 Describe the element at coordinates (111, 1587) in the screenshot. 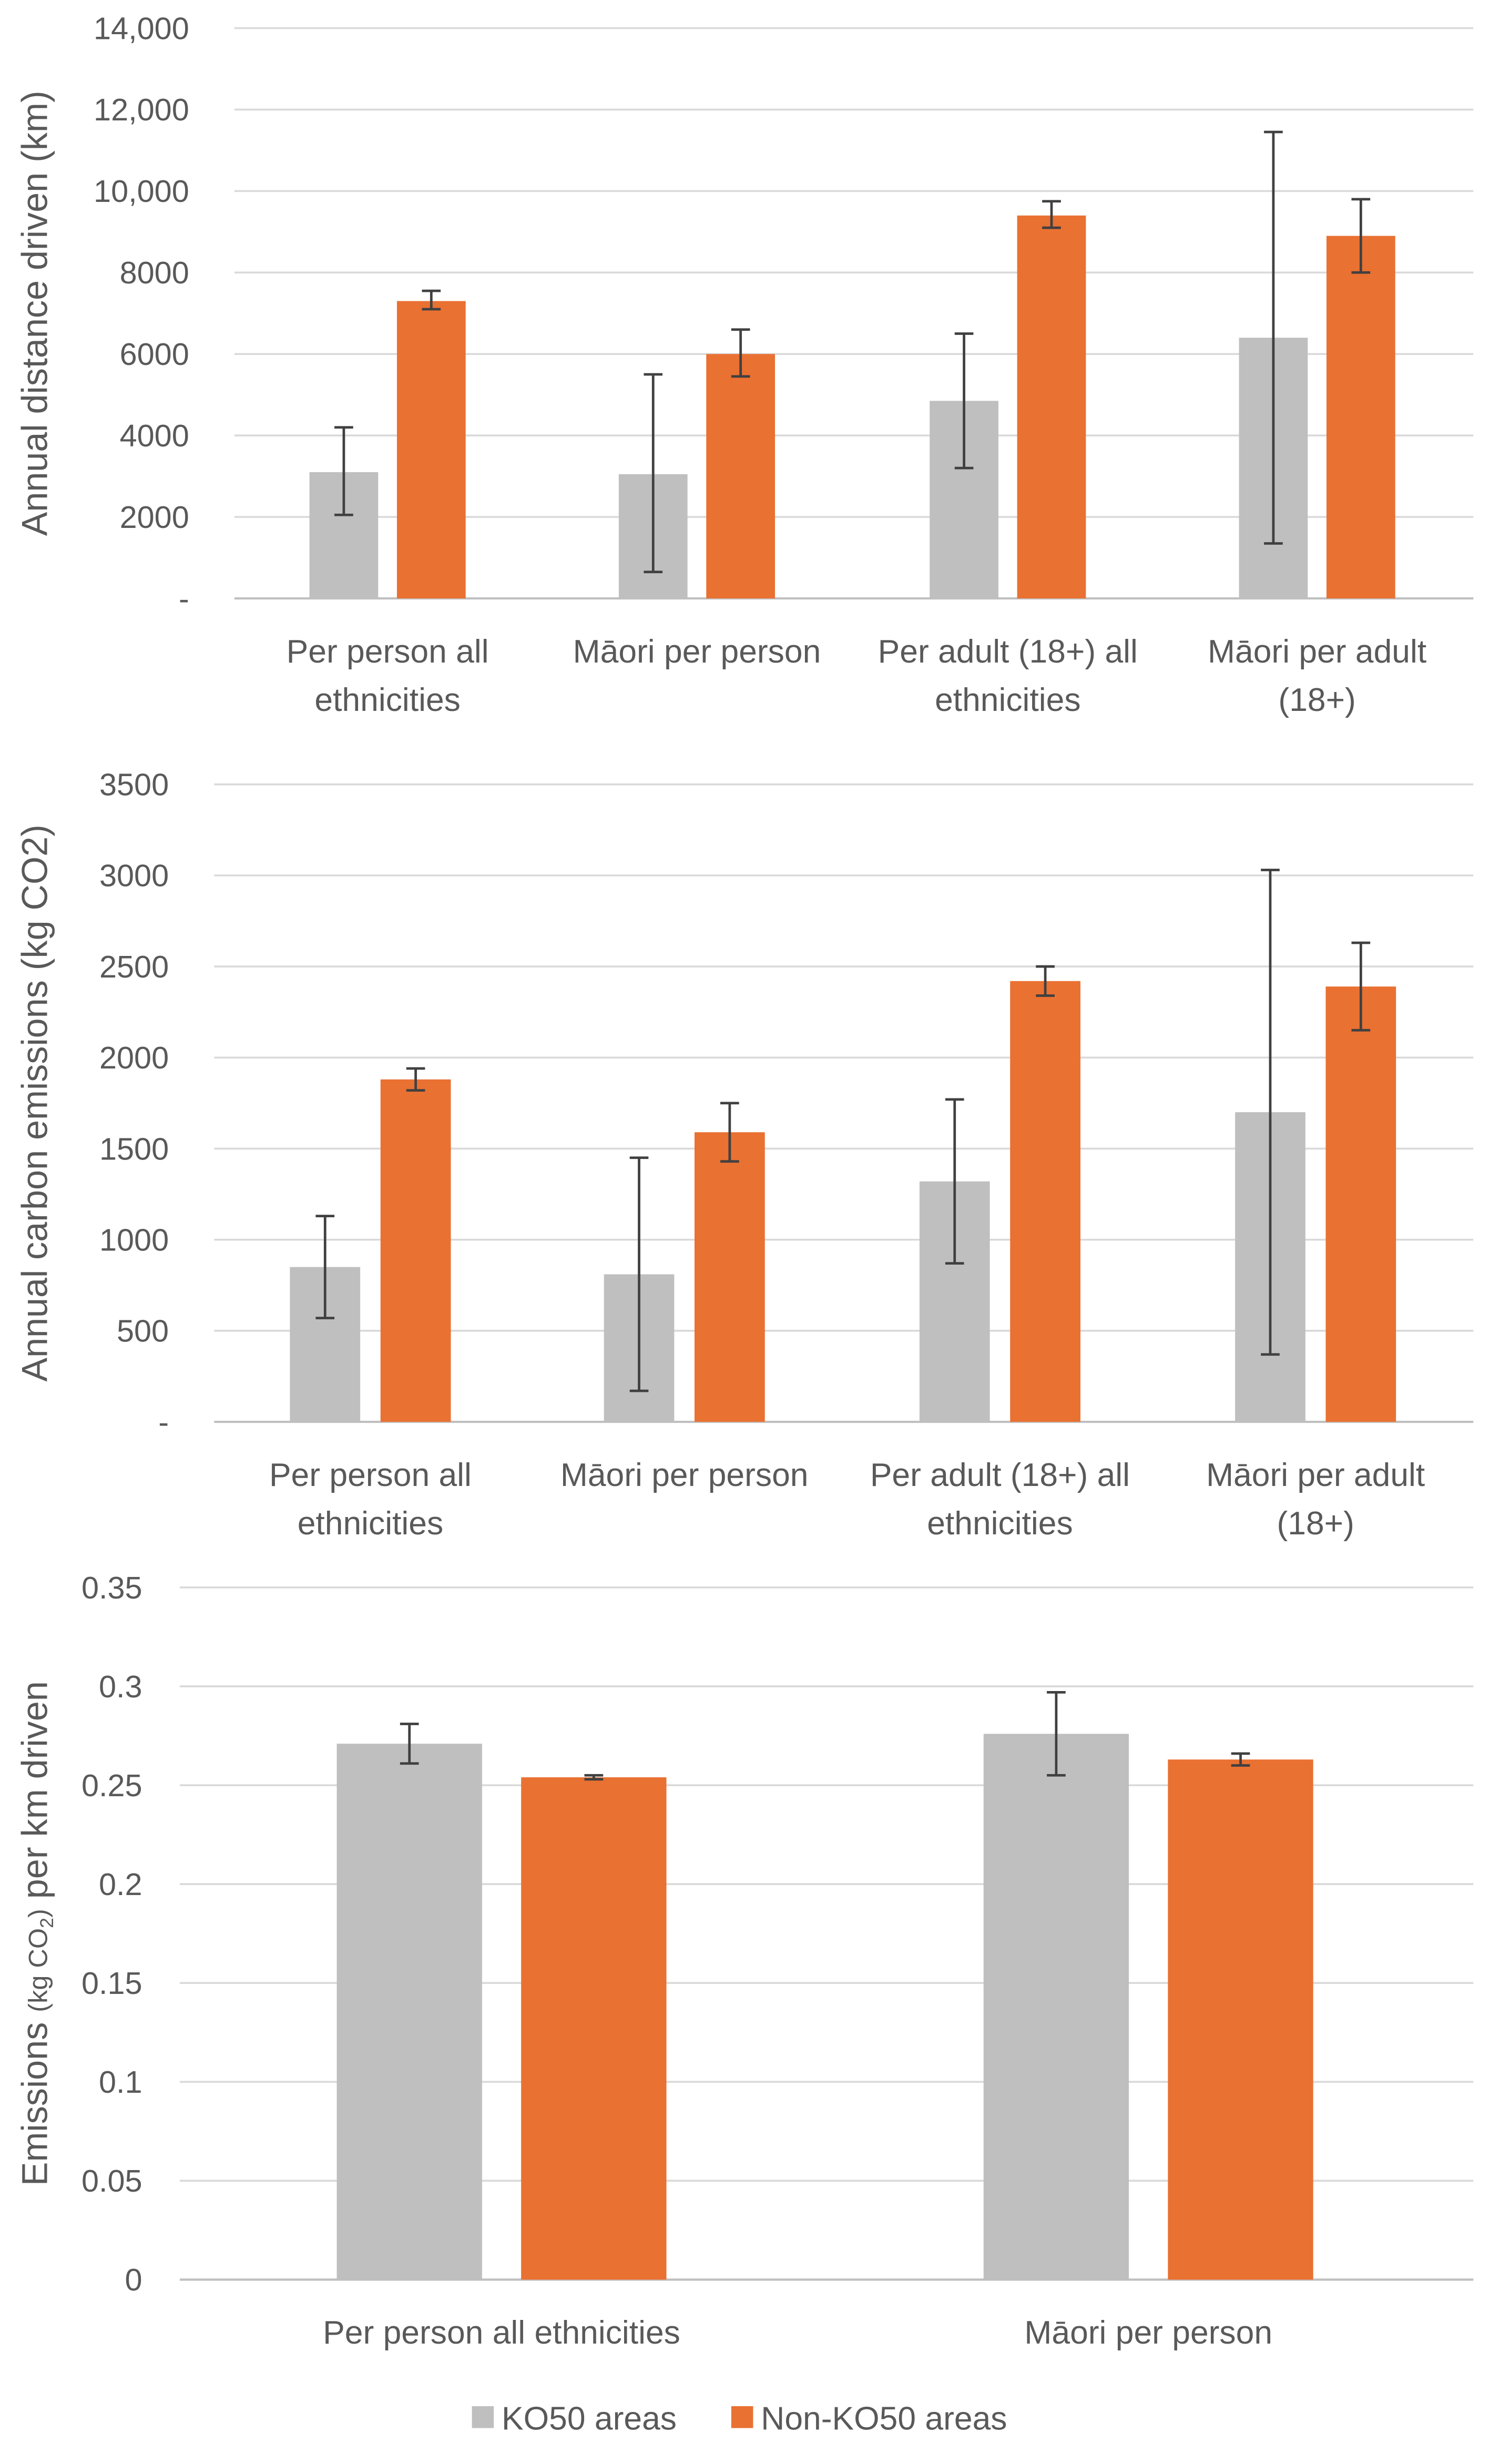

I see `y-tick-label: 0.35` at that location.